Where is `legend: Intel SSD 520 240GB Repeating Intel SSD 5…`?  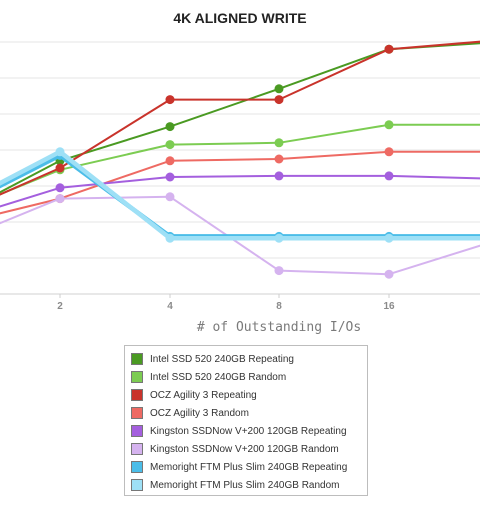 legend: Intel SSD 520 240GB Repeating Intel SSD 5… is located at coordinates (246, 420).